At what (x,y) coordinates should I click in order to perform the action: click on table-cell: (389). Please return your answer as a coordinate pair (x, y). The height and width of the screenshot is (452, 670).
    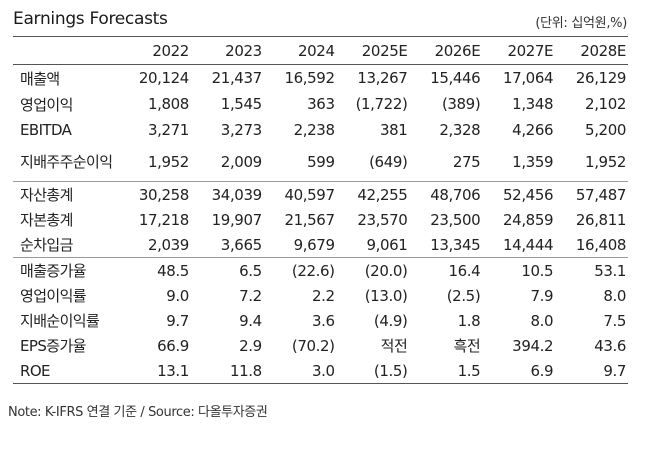
    Looking at the image, I should click on (461, 104).